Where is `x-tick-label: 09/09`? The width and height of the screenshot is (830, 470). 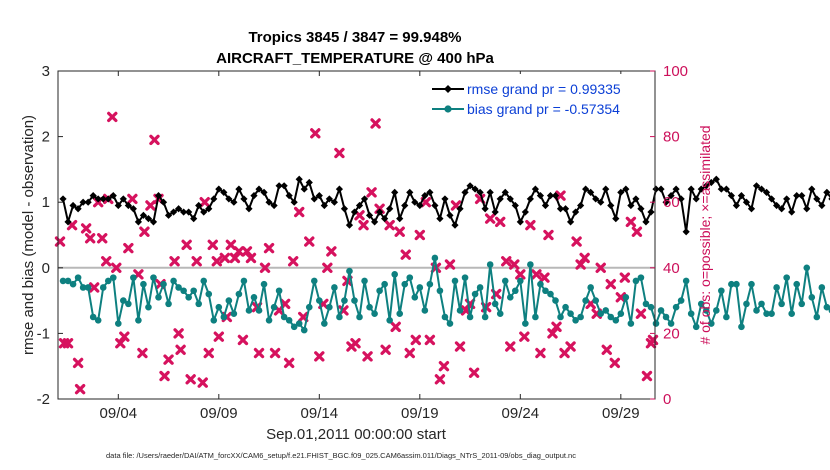 x-tick-label: 09/09 is located at coordinates (219, 413).